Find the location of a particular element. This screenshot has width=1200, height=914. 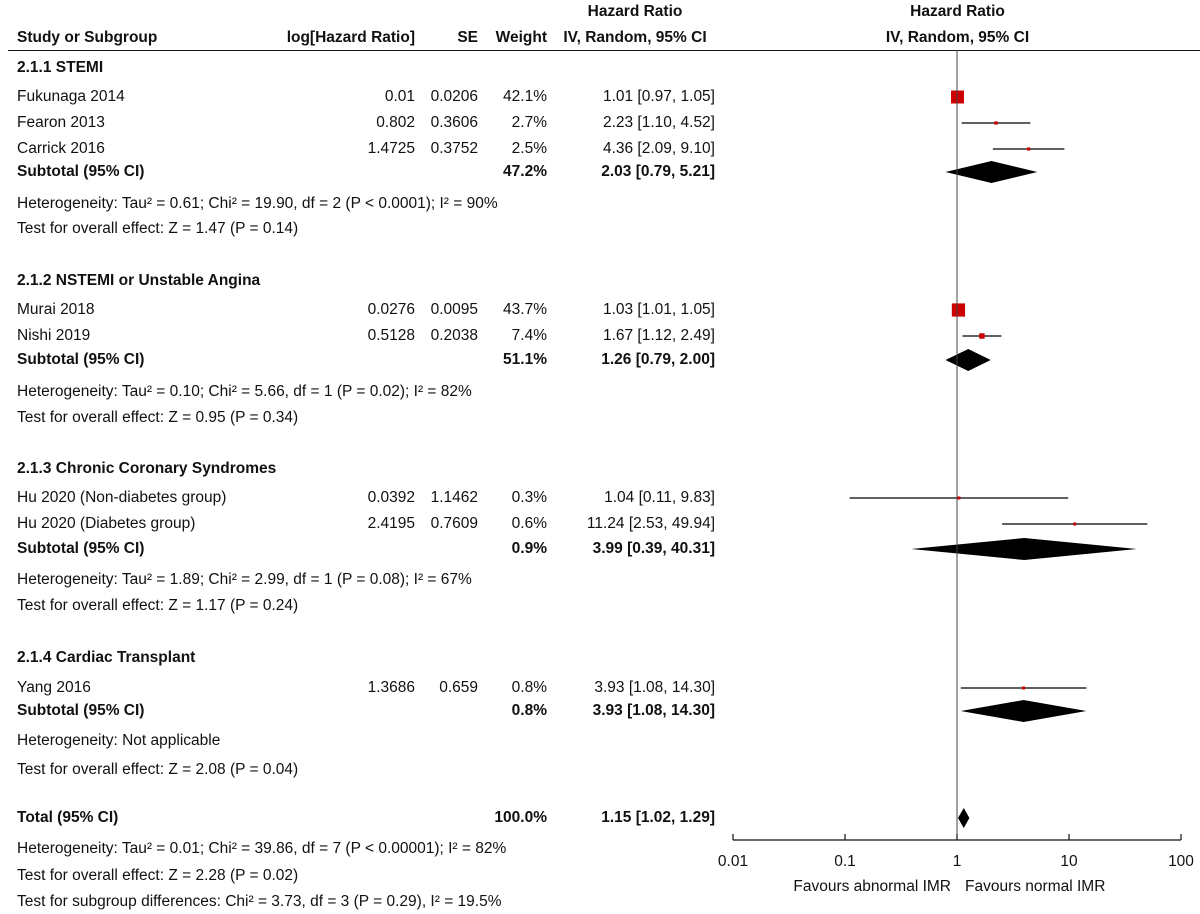

study-hr-ci: 1.01 [0.97, 1.05] is located at coordinates (658, 96).